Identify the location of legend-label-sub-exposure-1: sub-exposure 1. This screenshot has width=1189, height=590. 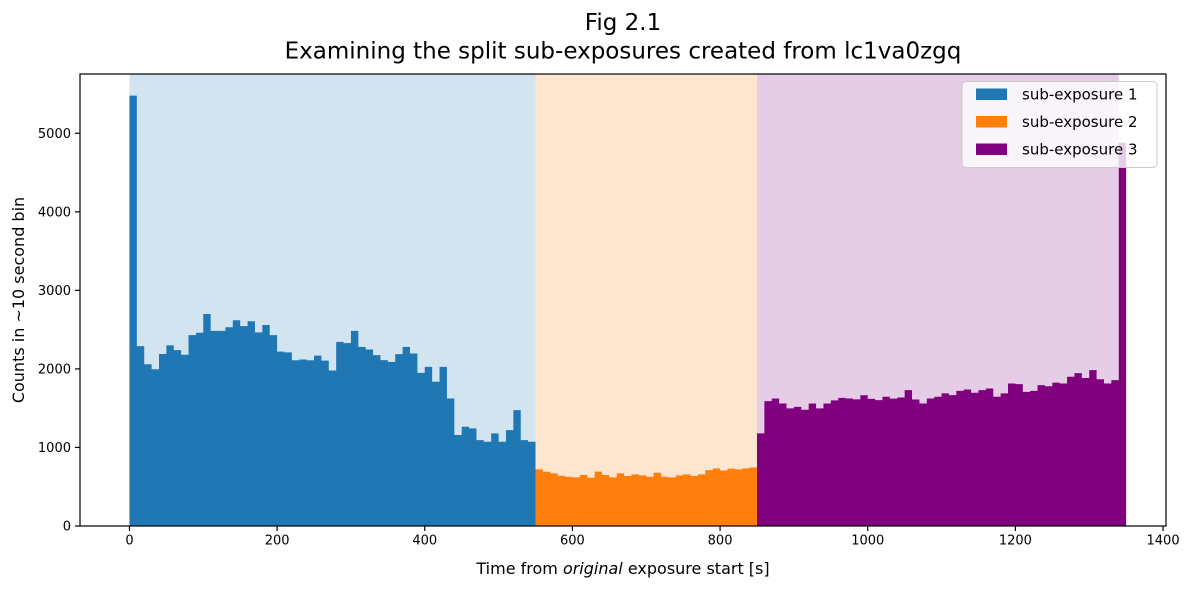
(1080, 95).